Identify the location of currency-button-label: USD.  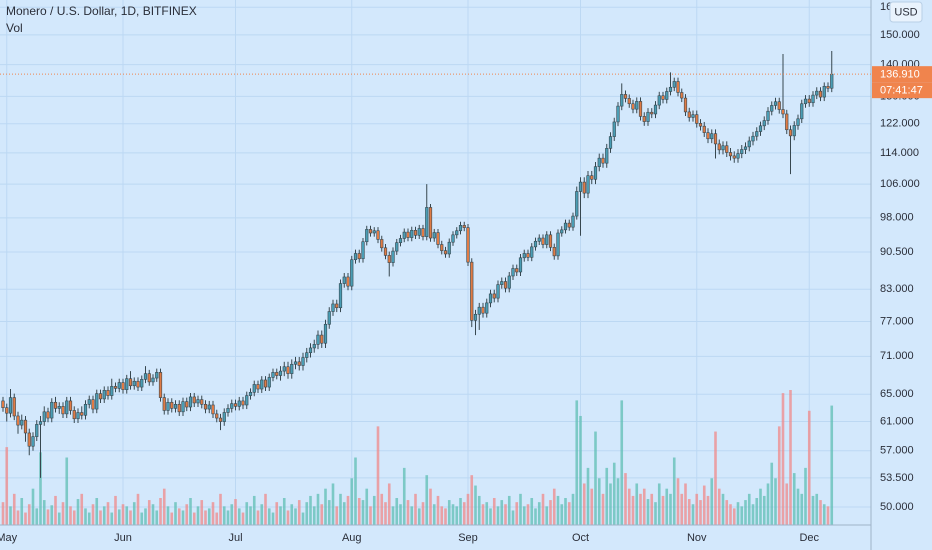
(905, 12).